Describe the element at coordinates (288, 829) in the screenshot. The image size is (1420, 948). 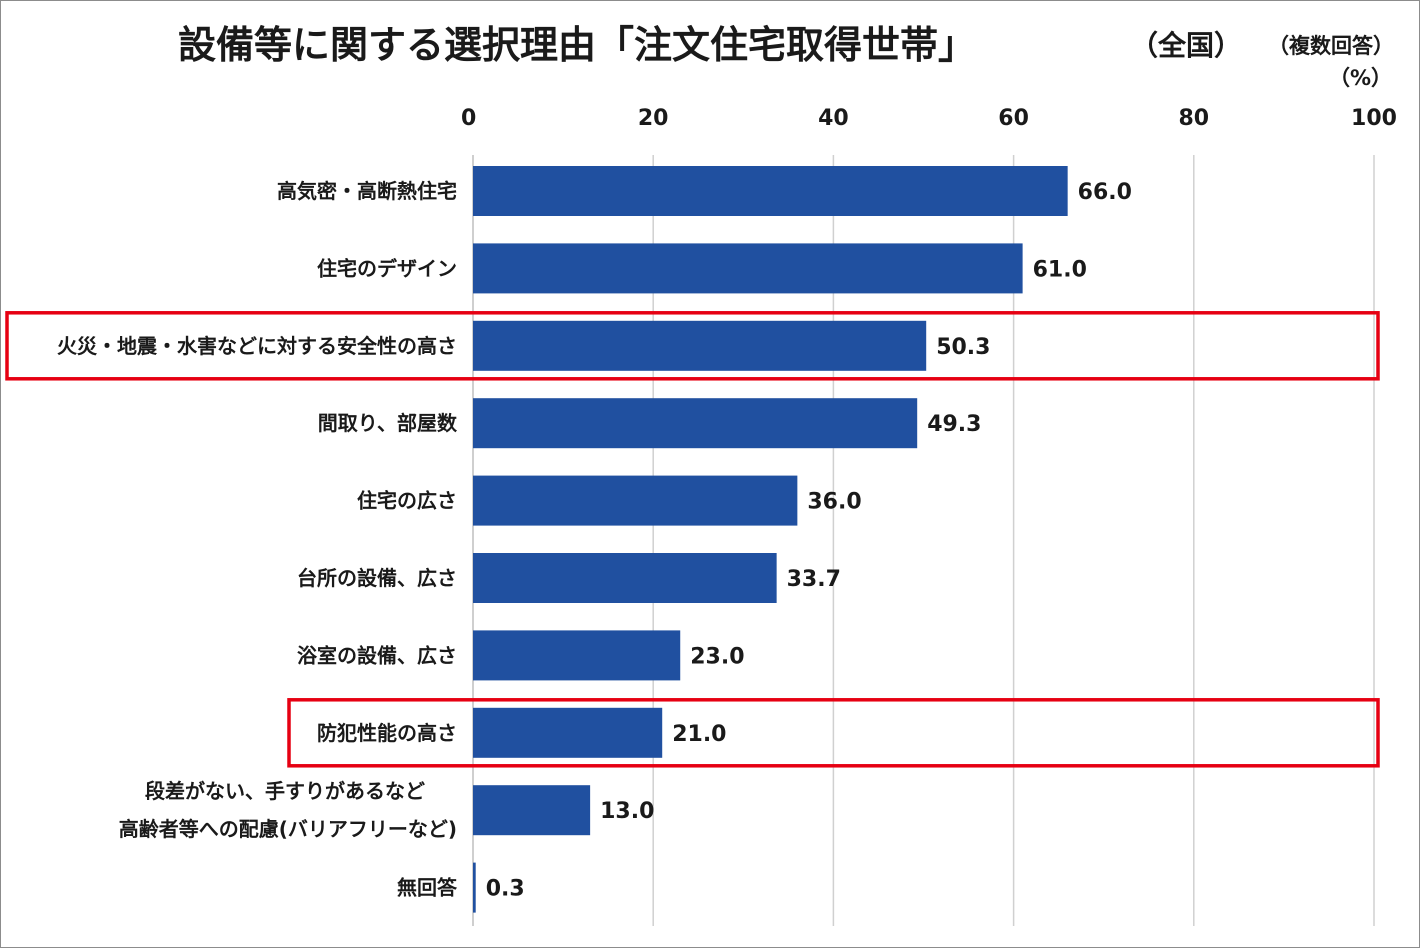
I see `category-label: 高齢者等への配慮(バリアフリーなど)` at that location.